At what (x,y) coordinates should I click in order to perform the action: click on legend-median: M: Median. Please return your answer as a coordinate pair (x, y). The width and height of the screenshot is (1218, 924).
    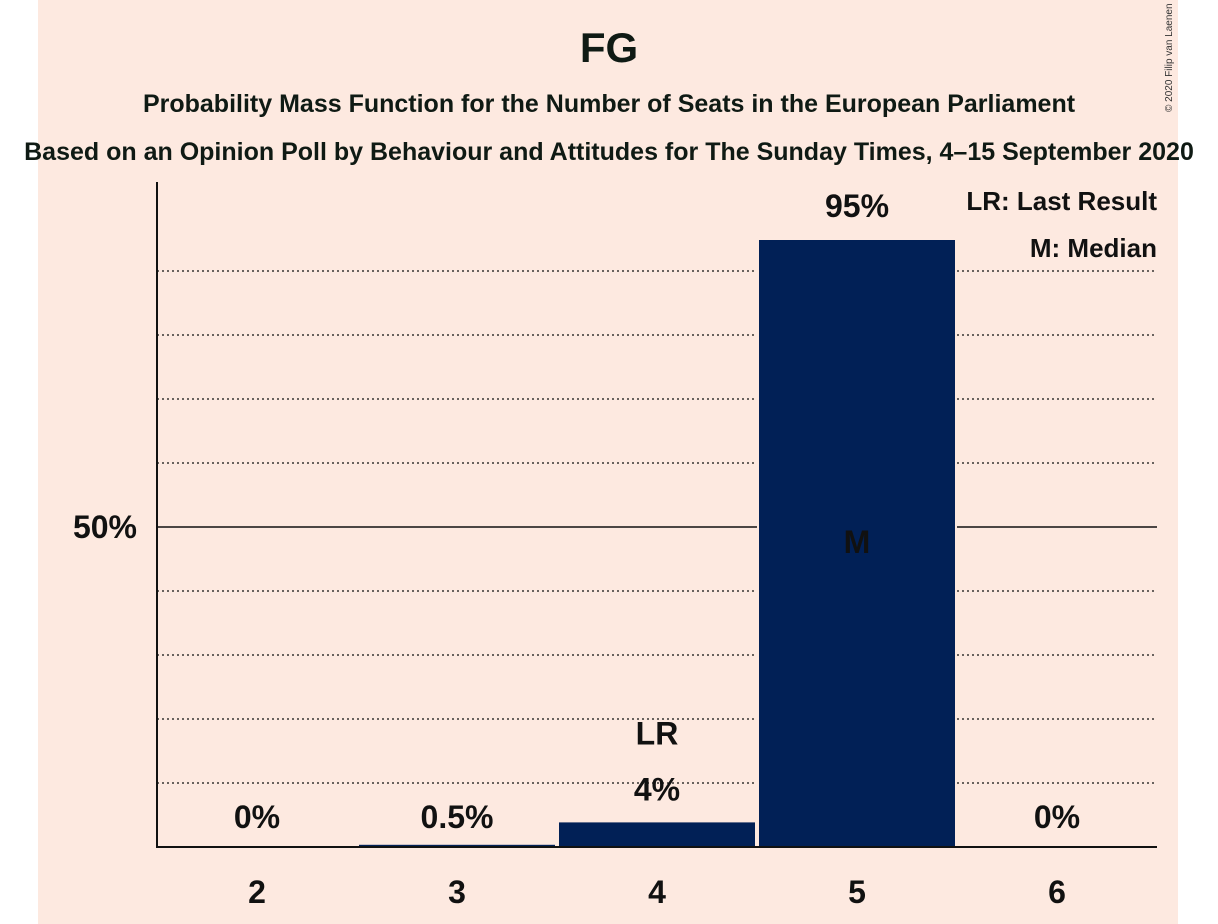
    Looking at the image, I should click on (1093, 248).